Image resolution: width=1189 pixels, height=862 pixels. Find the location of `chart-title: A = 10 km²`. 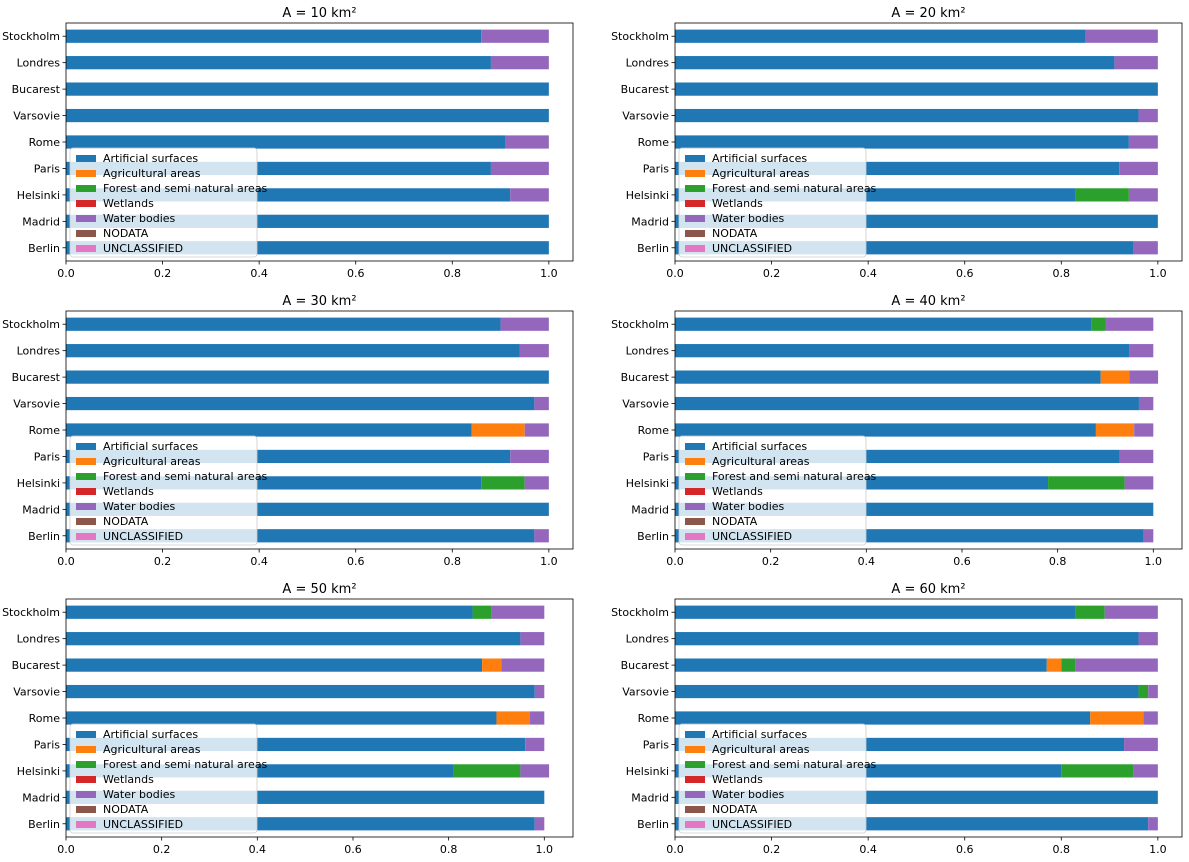

chart-title: A = 10 km² is located at coordinates (319, 13).